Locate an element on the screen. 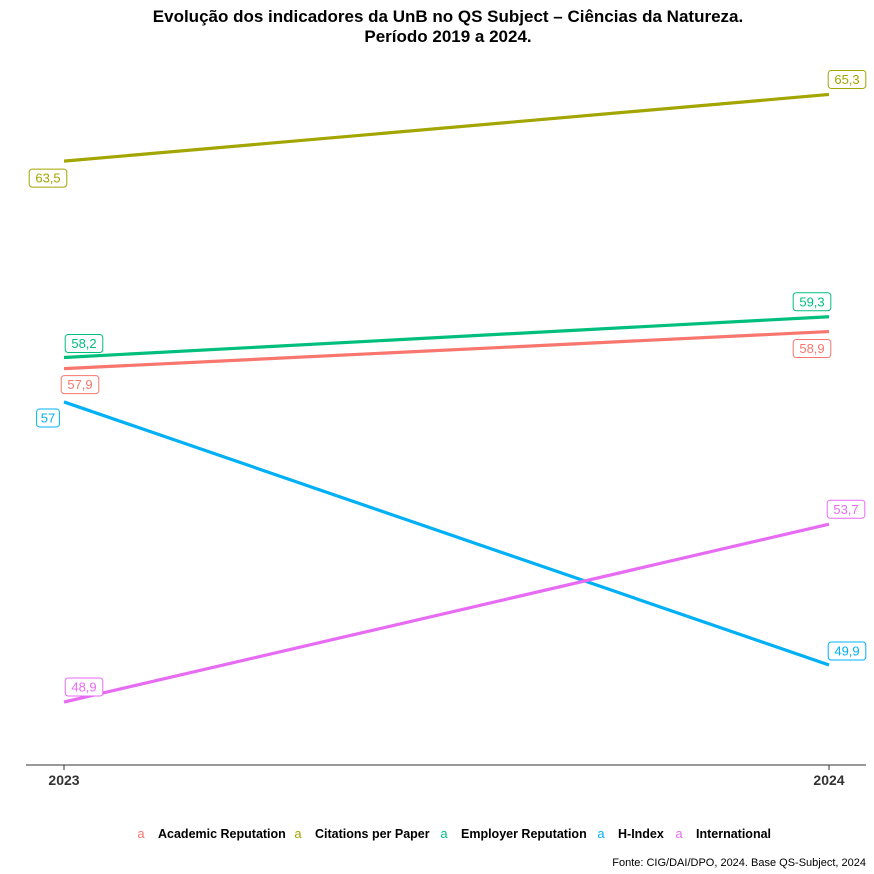 The image size is (874, 874). data-label: 53,7 is located at coordinates (846, 509).